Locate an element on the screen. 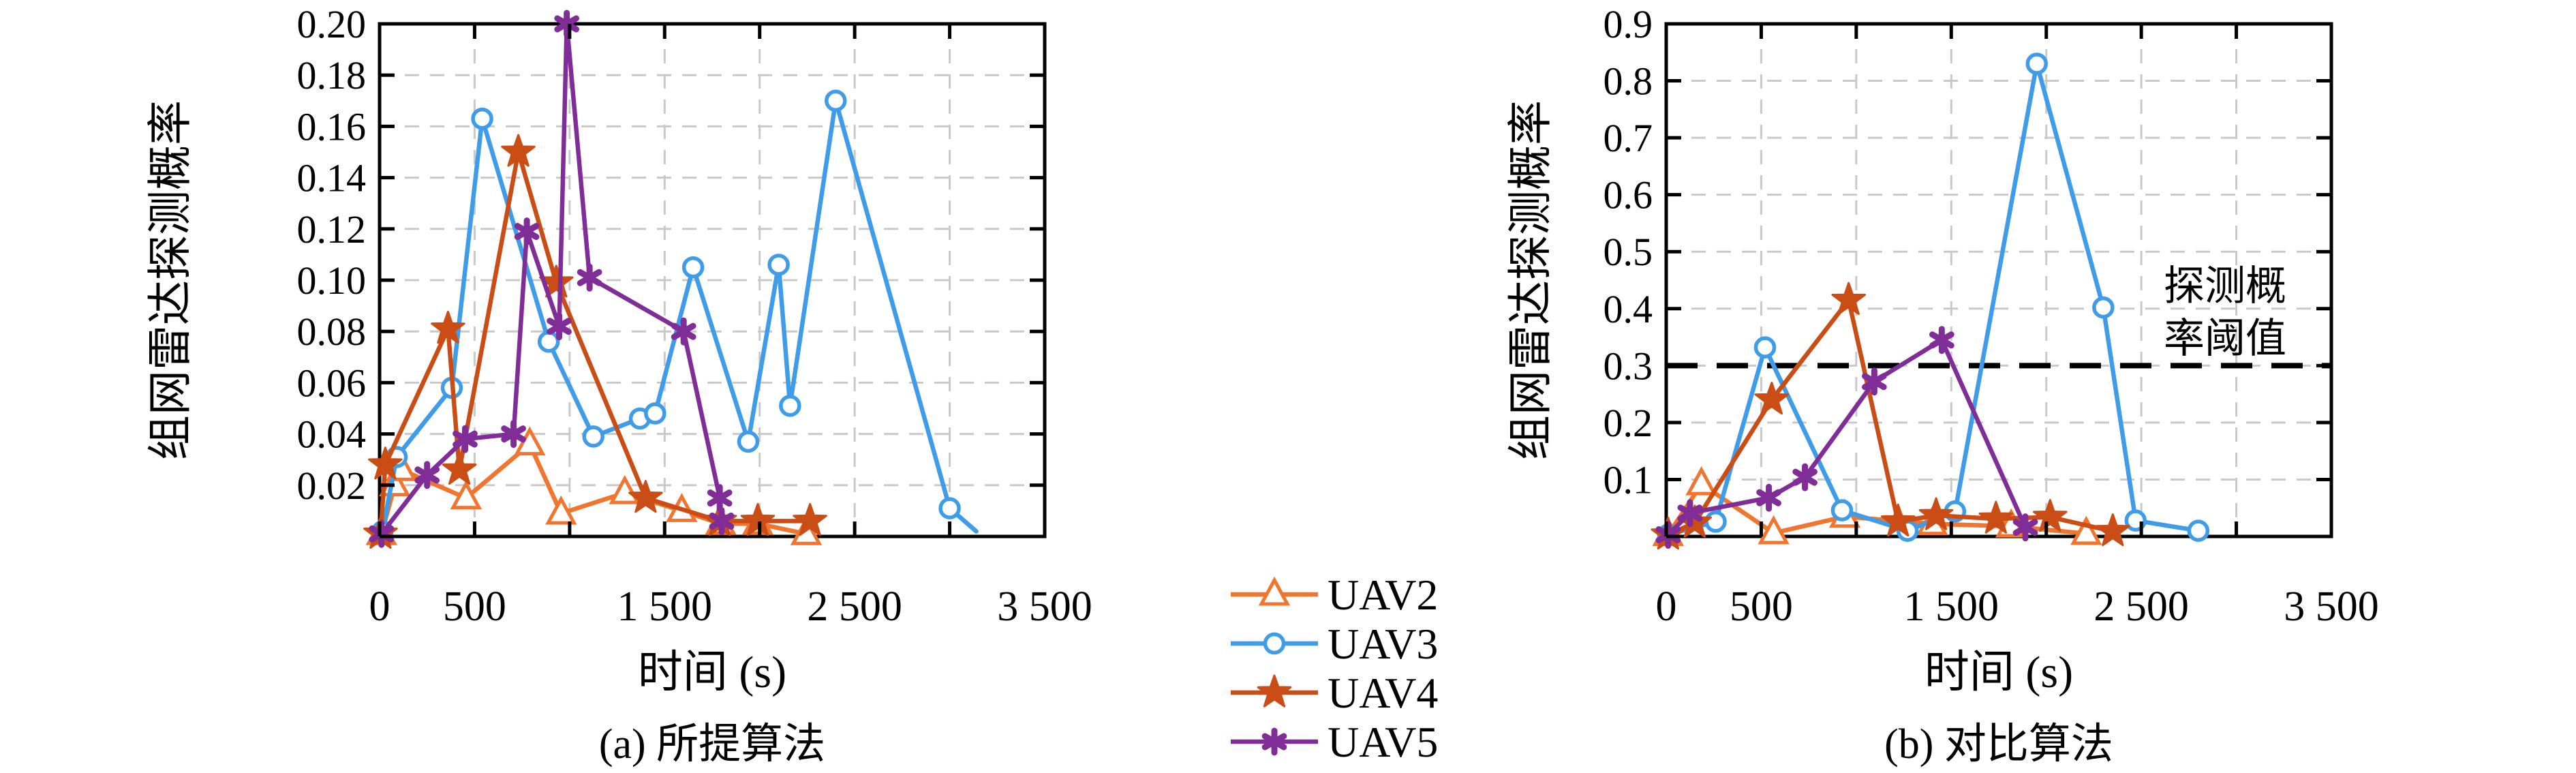 The width and height of the screenshot is (2576, 773). legend-item-label: UAV2 is located at coordinates (1383, 595).